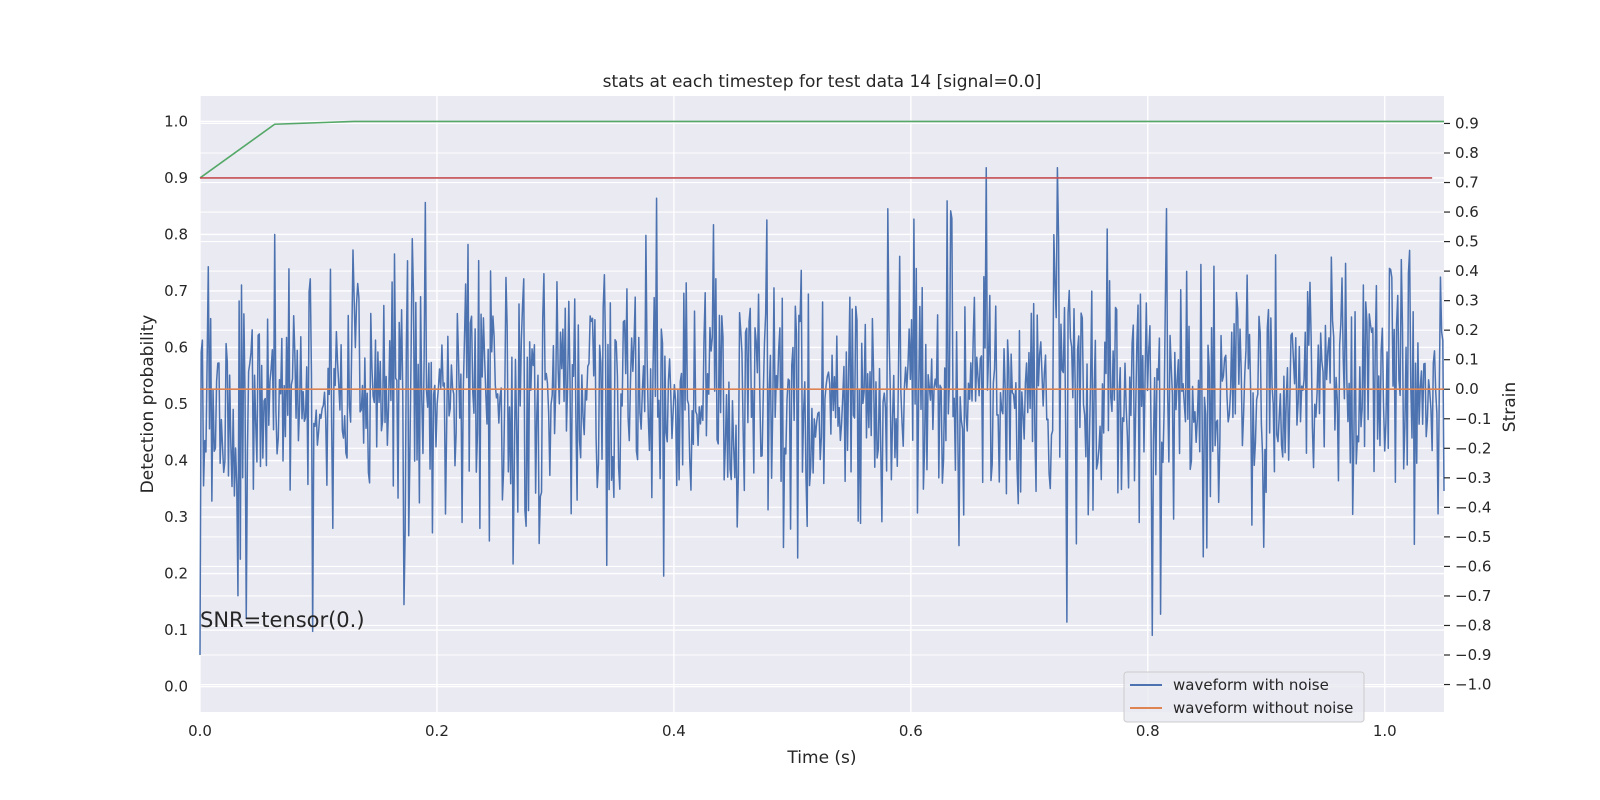  I want to click on y-tick-label-5: 0.5, so click(176, 404).